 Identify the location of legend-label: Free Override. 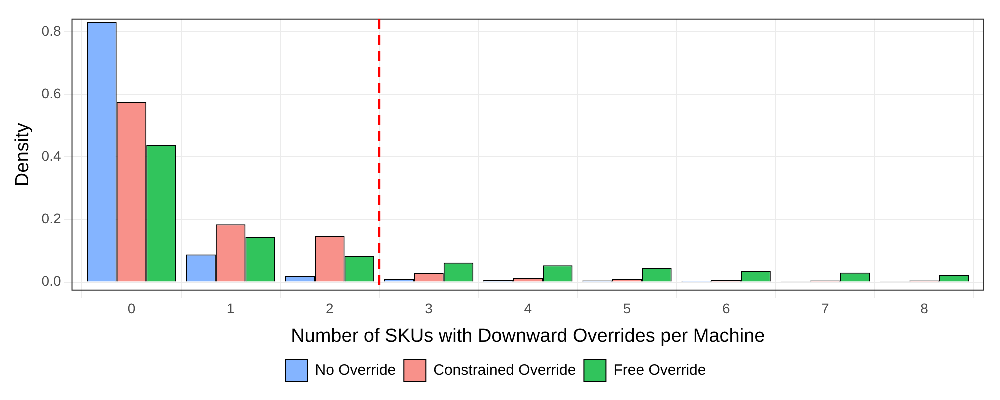
(660, 371).